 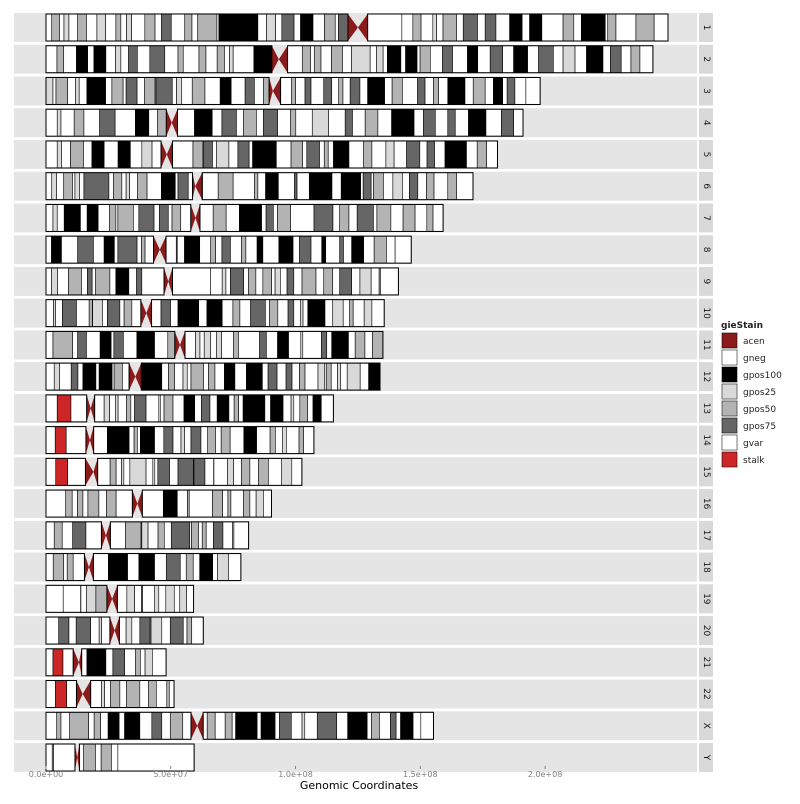 I want to click on legend-swatch, so click(x=729, y=459).